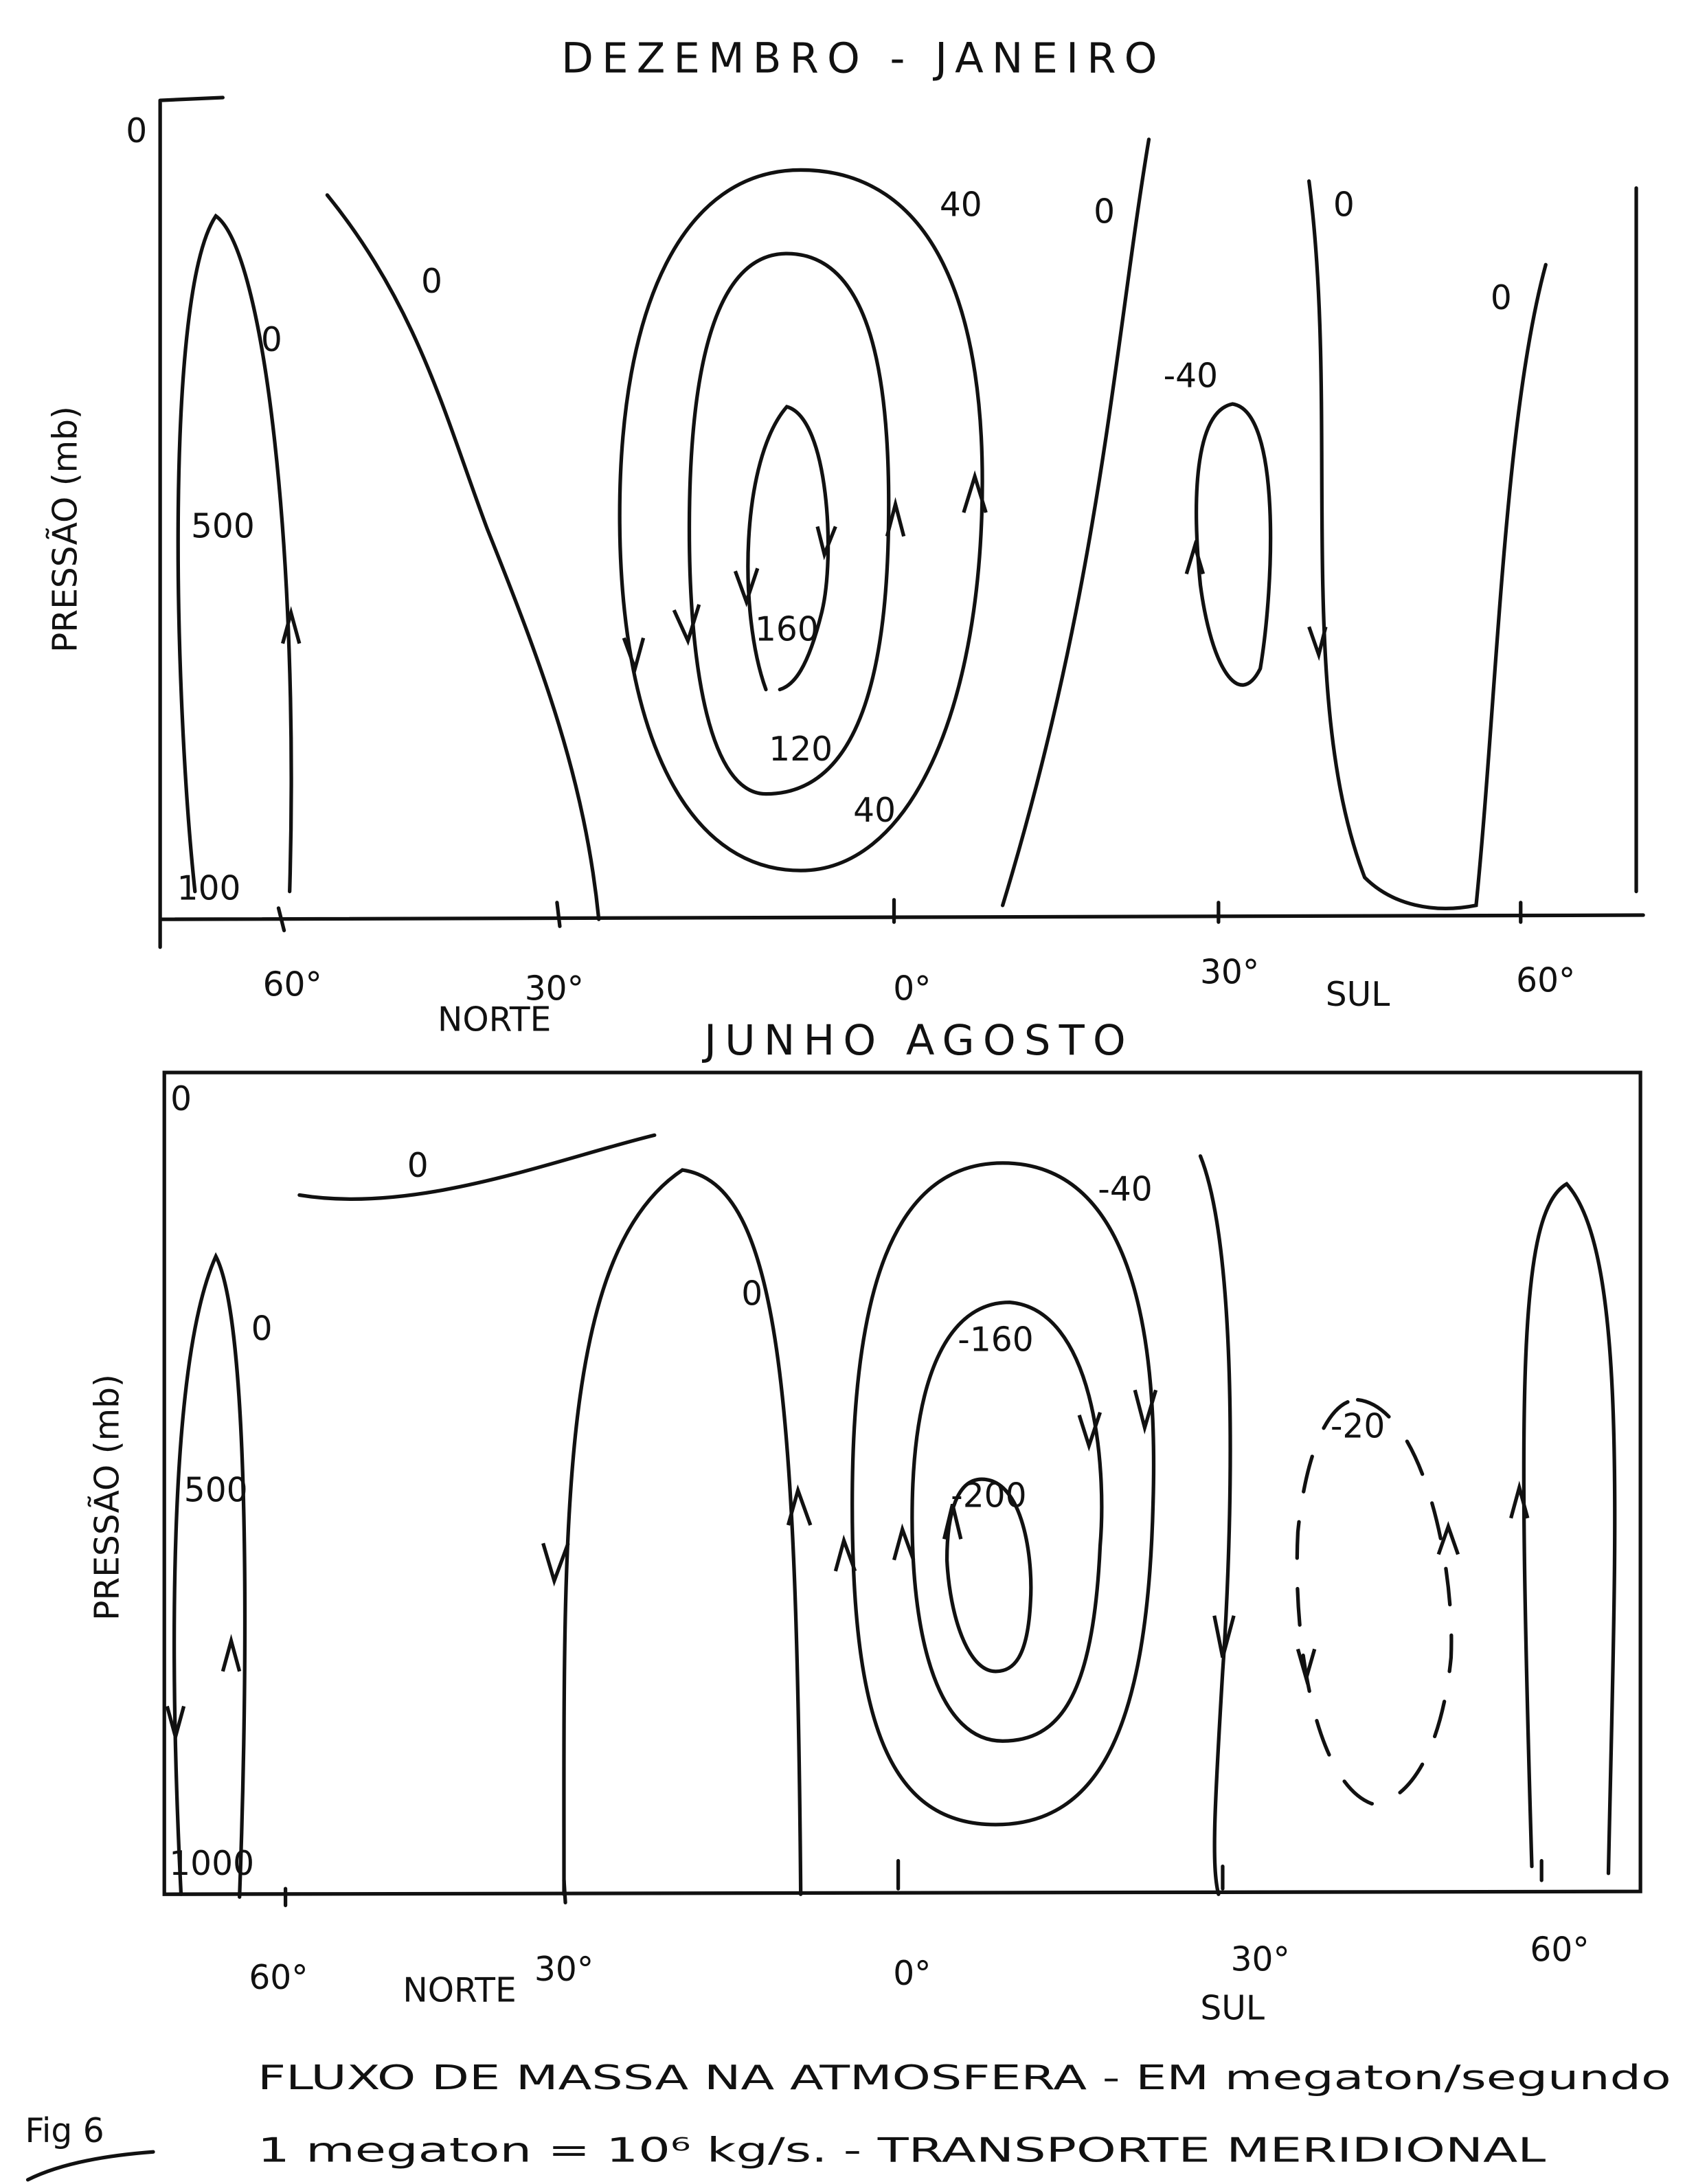 Image resolution: width=1685 pixels, height=2184 pixels. Describe the element at coordinates (787, 630) in the screenshot. I see `contour-label: 160` at that location.